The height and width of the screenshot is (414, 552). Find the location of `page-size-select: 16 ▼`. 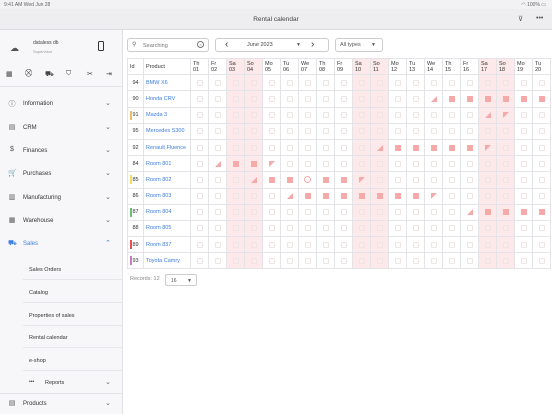

page-size-select: 16 ▼ is located at coordinates (181, 280).